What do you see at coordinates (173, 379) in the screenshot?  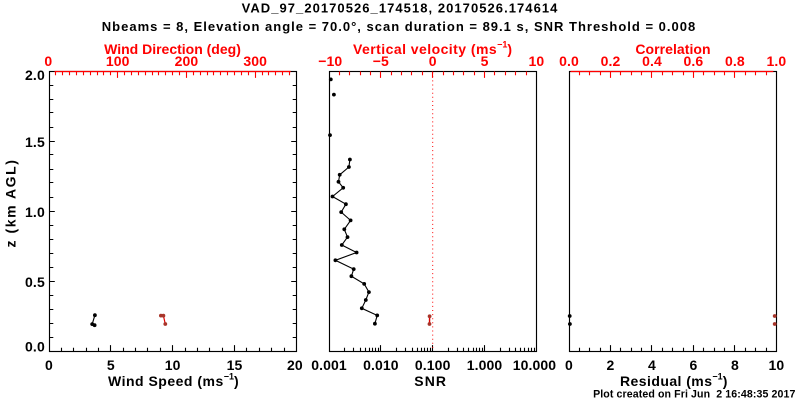 I see `svg-text: Wind Speed (ms−1)` at bounding box center [173, 379].